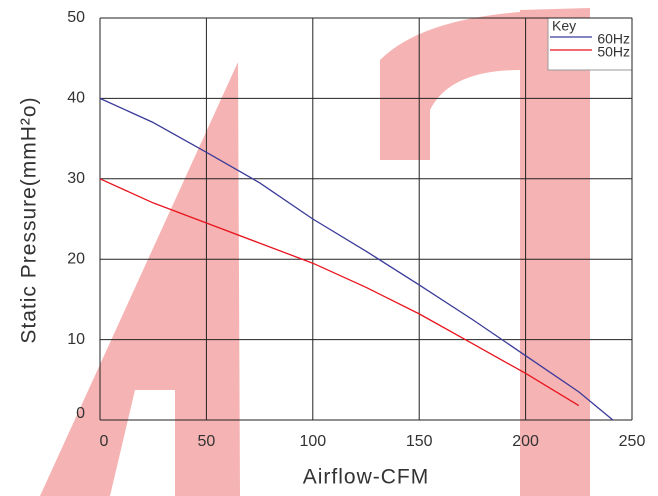  Describe the element at coordinates (366, 477) in the screenshot. I see `x-axis-label: Airflow-CFM` at that location.